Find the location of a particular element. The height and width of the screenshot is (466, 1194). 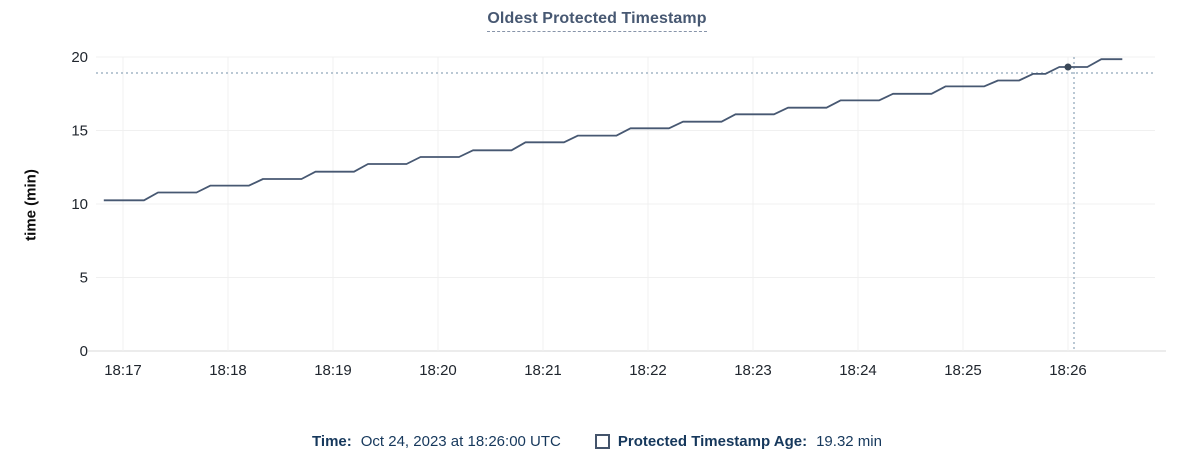

legend-series-toggle: Protected Timestamp Age: 19.32 min is located at coordinates (738, 441).